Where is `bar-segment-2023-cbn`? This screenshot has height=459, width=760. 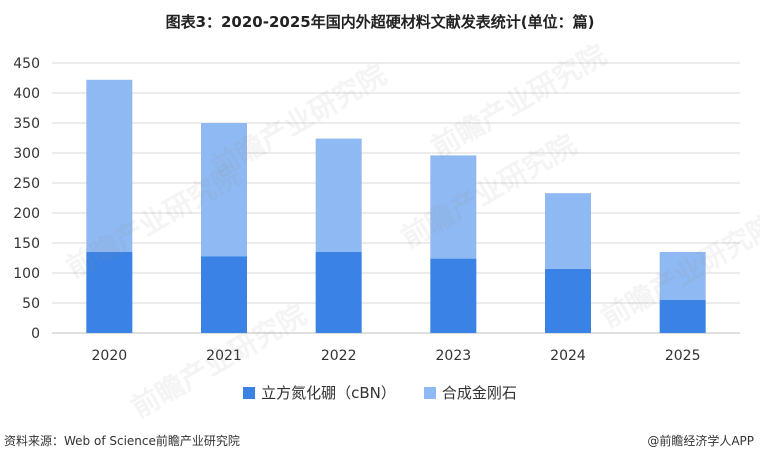 bar-segment-2023-cbn is located at coordinates (453, 295).